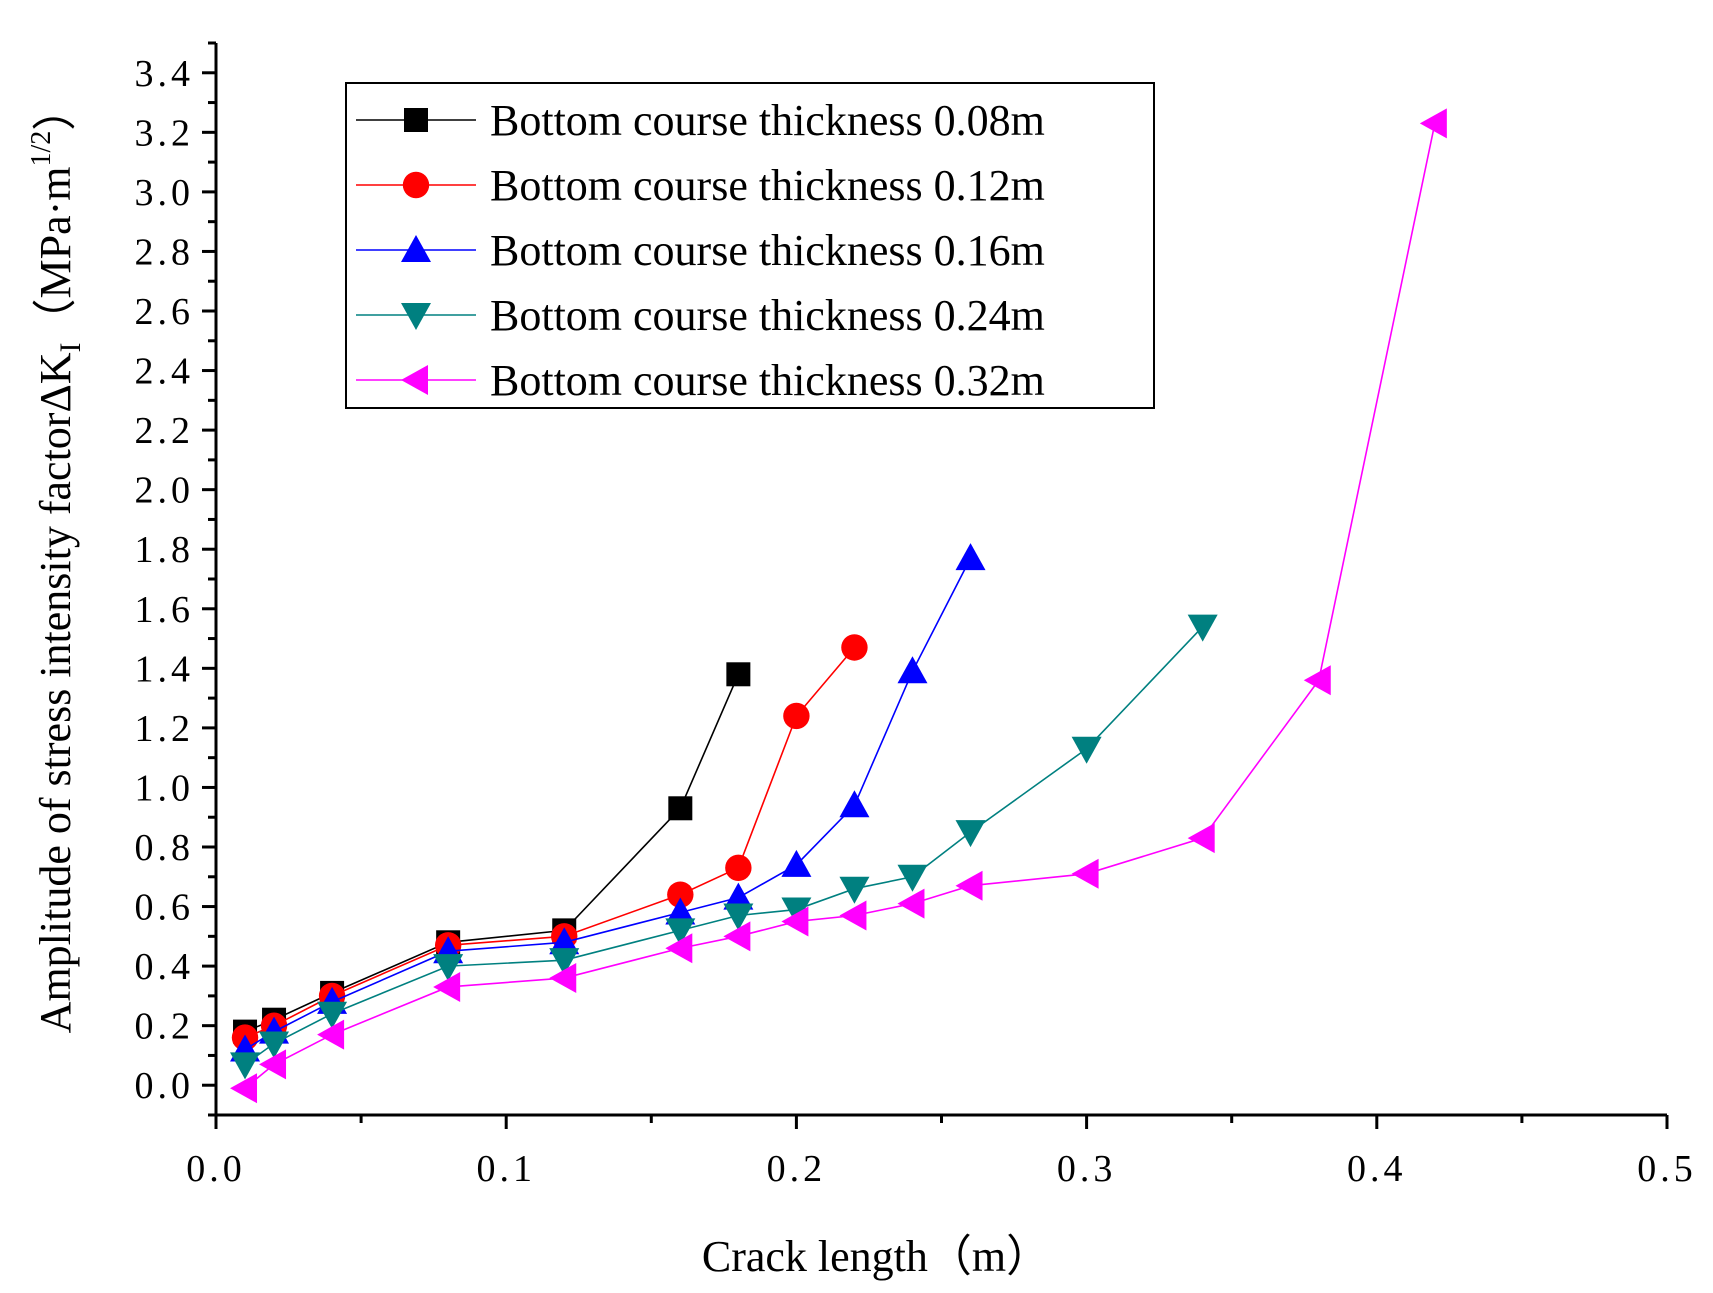 This screenshot has width=1713, height=1293. I want to click on x-tick-label: 0.5, so click(1667, 1169).